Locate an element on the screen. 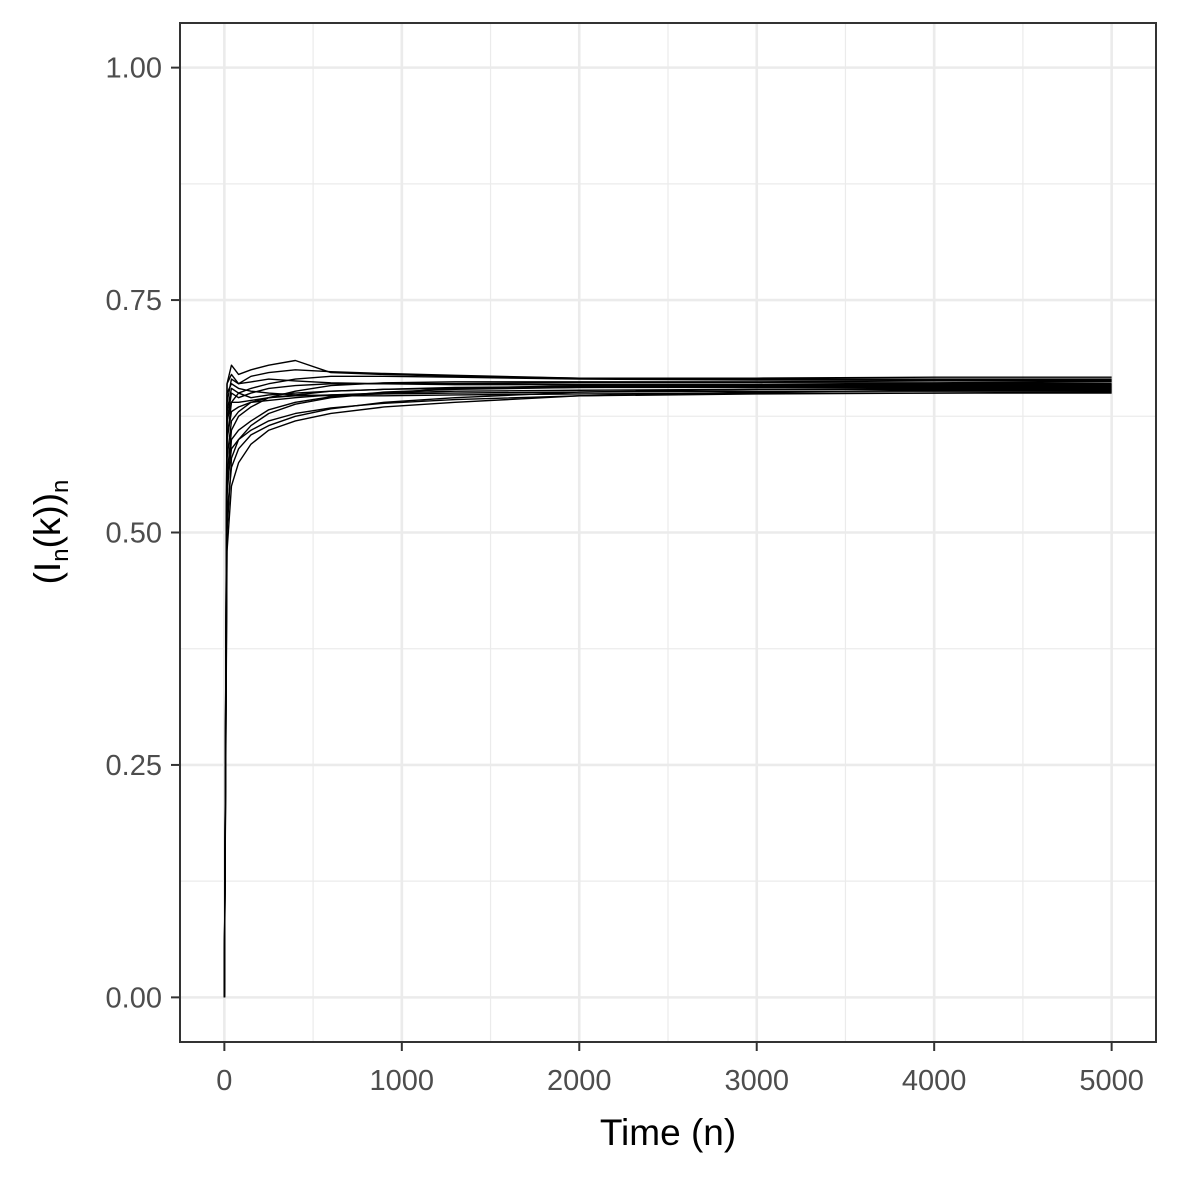 The width and height of the screenshot is (1180, 1180). x-tick-label: 5000 is located at coordinates (1111, 1081).